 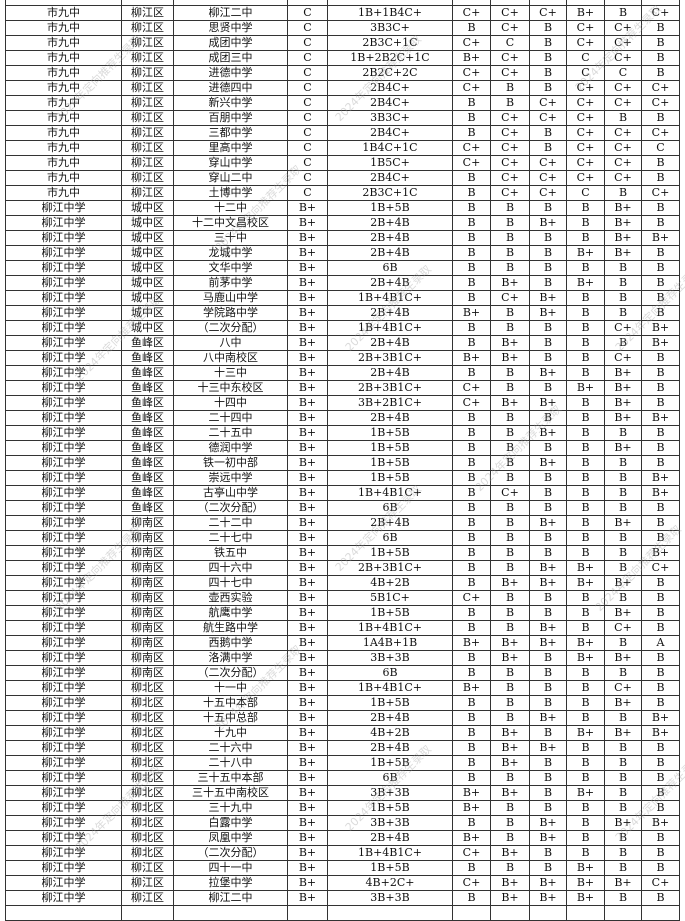 What do you see at coordinates (390, 643) in the screenshot?
I see `grade-combination-cell: 1A4B+1B` at bounding box center [390, 643].